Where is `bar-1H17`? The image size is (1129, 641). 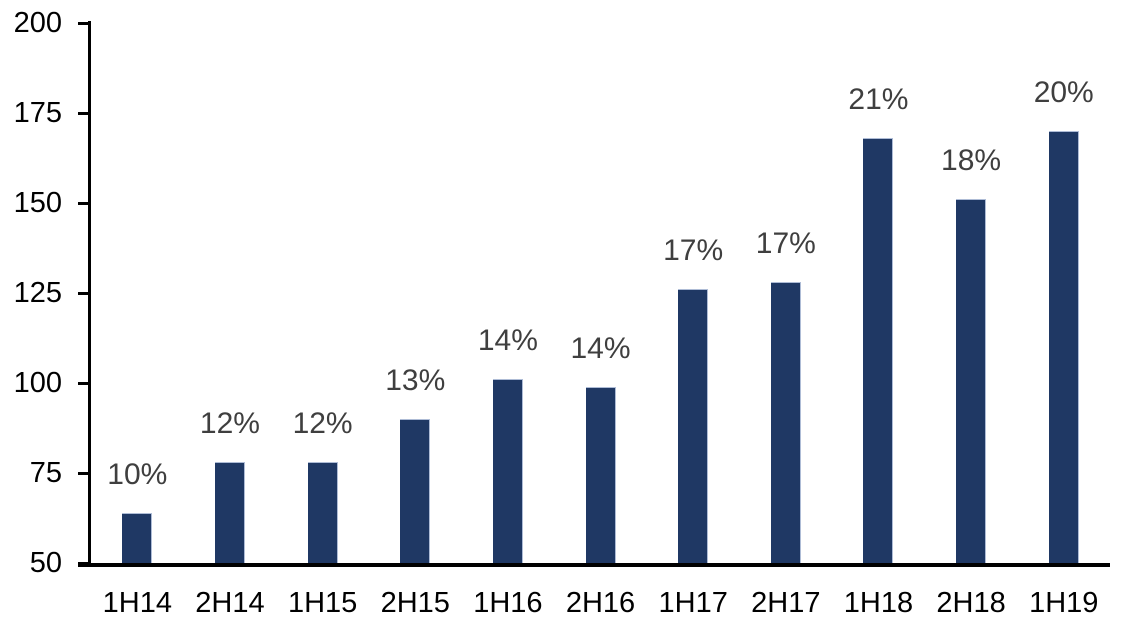
bar-1H17 is located at coordinates (693, 426).